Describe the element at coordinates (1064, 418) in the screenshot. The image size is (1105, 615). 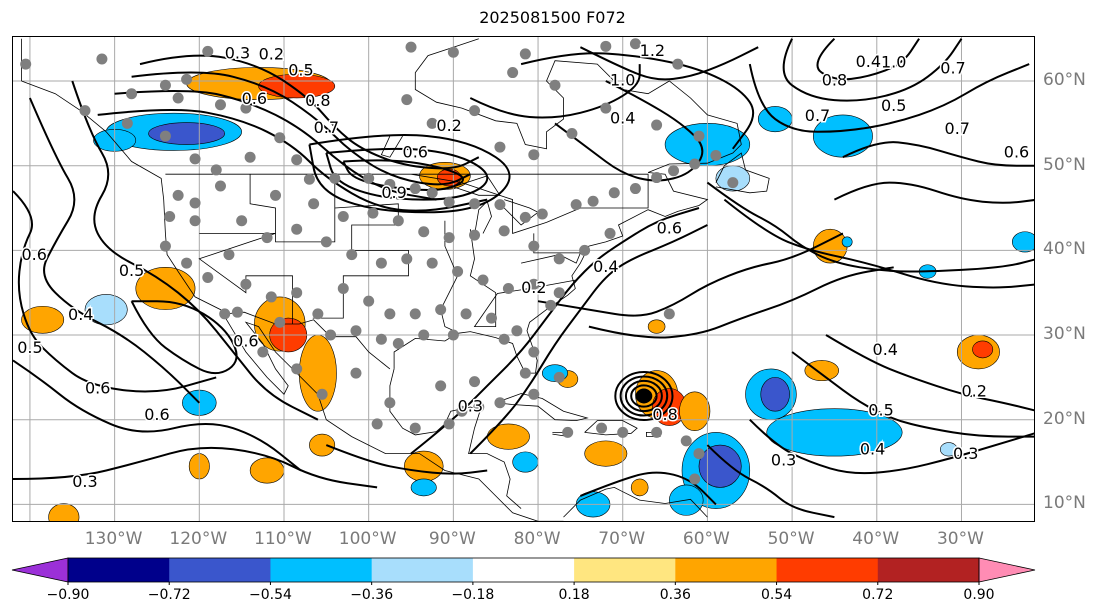
I see `latitude-label: 20°N` at that location.